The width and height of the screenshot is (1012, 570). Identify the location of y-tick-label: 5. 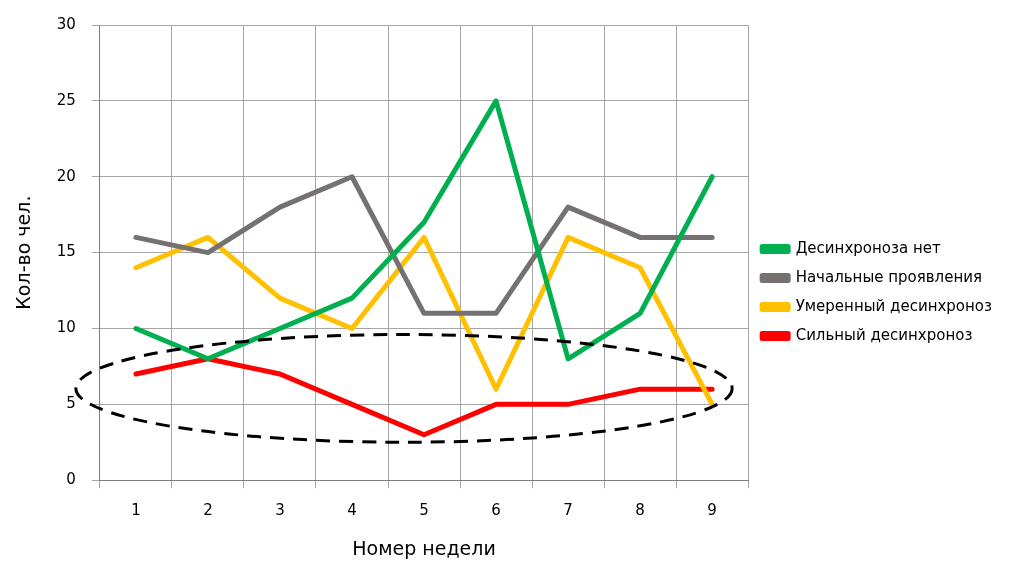
(71, 403).